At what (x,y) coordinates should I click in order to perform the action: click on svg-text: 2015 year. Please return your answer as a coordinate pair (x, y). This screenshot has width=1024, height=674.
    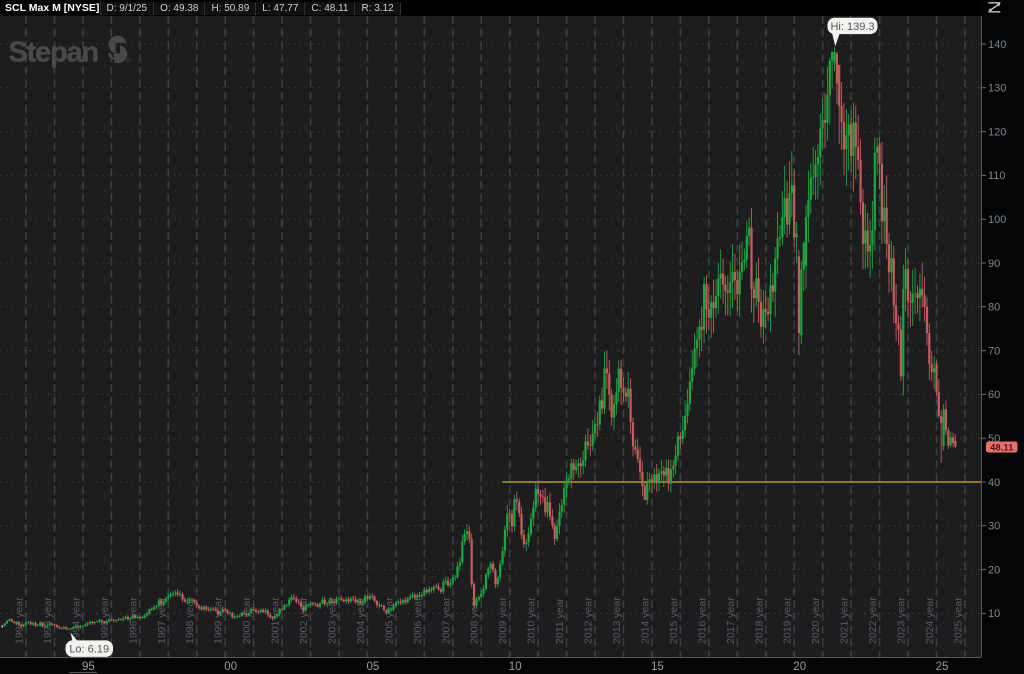
    Looking at the image, I should click on (674, 620).